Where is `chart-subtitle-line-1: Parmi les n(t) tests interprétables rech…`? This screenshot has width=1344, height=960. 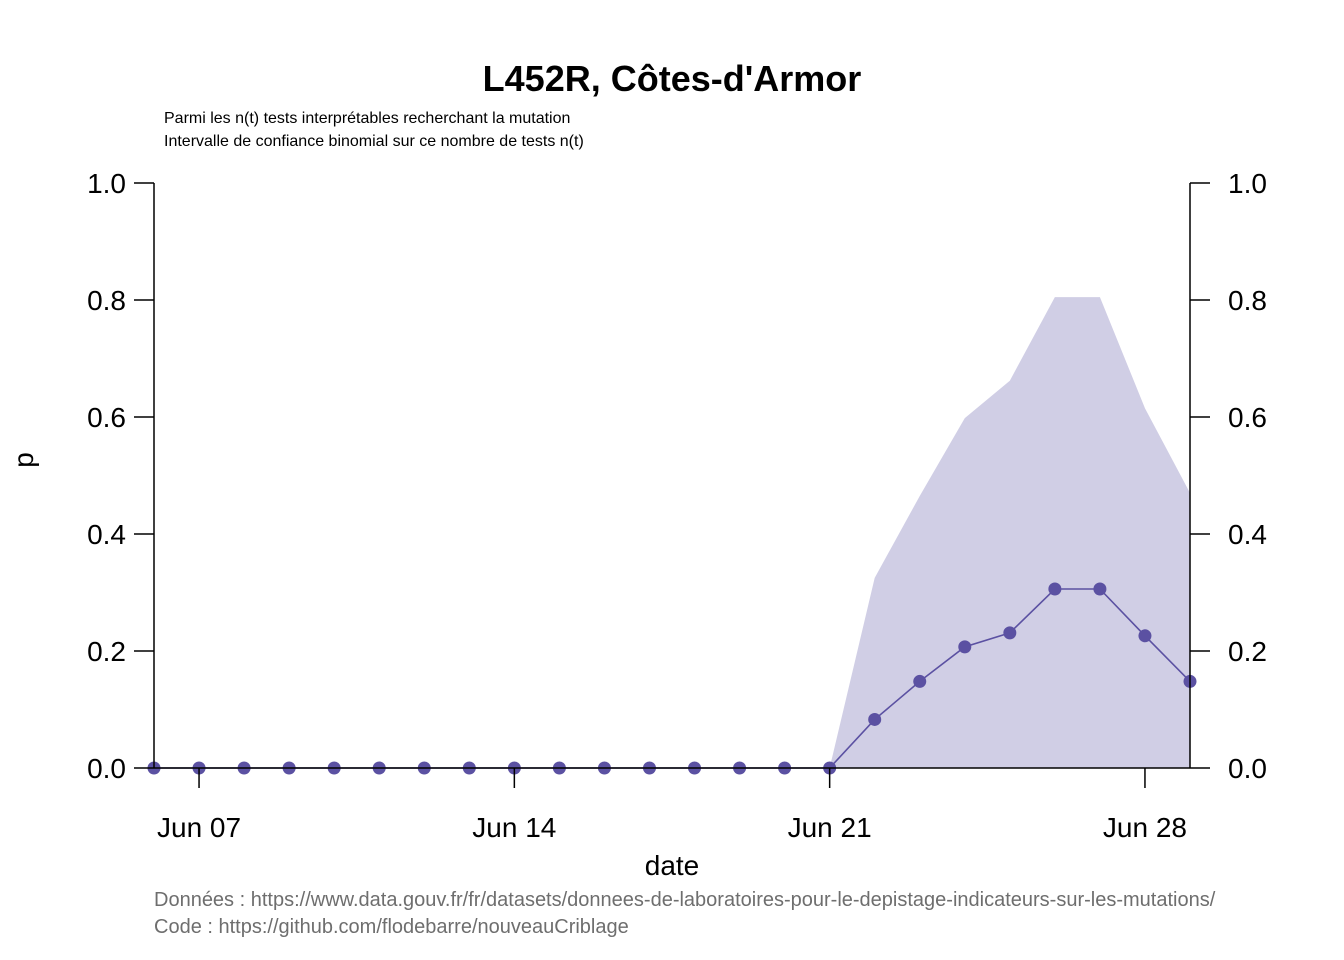
chart-subtitle-line-1: Parmi les n(t) tests interprétables rech… is located at coordinates (367, 118).